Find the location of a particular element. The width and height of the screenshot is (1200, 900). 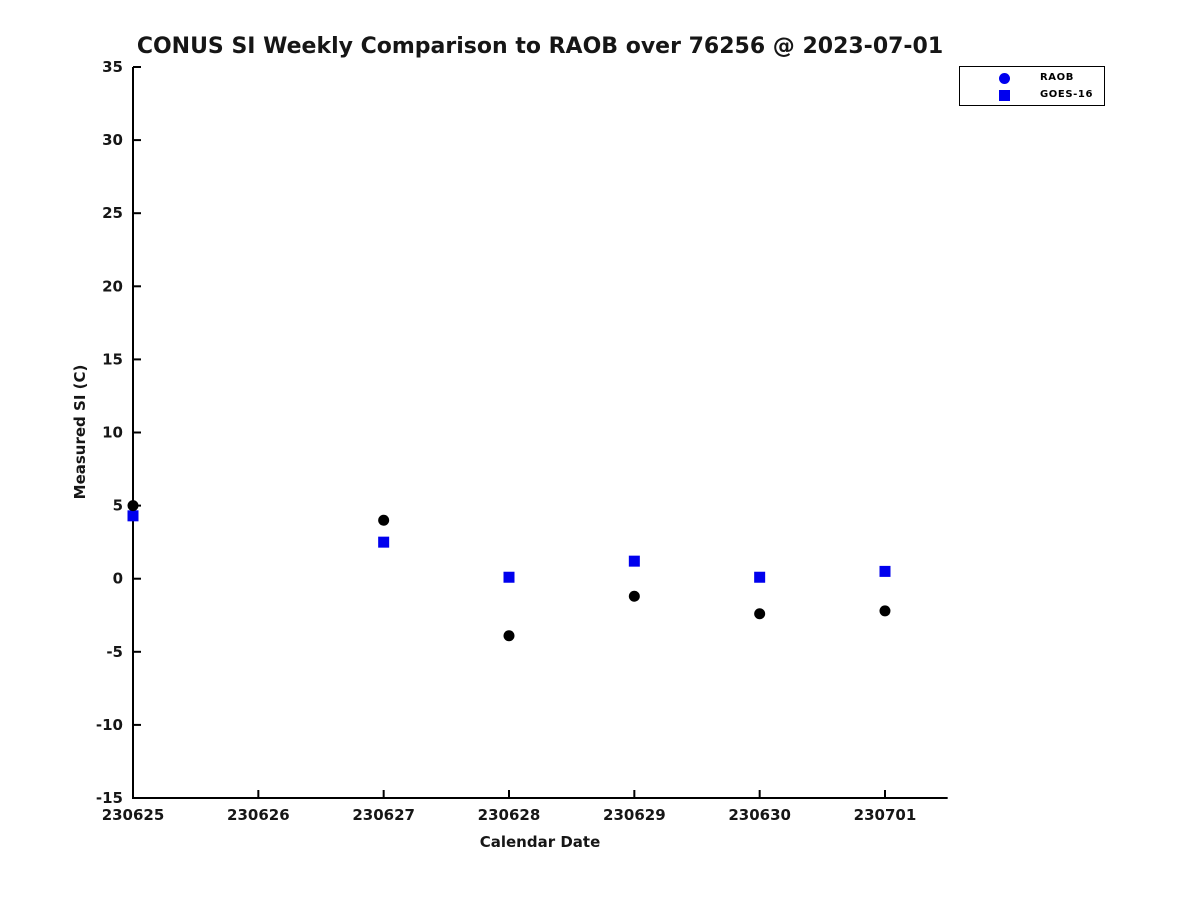

legend-box: RAOB GOES-16 is located at coordinates (1032, 86).